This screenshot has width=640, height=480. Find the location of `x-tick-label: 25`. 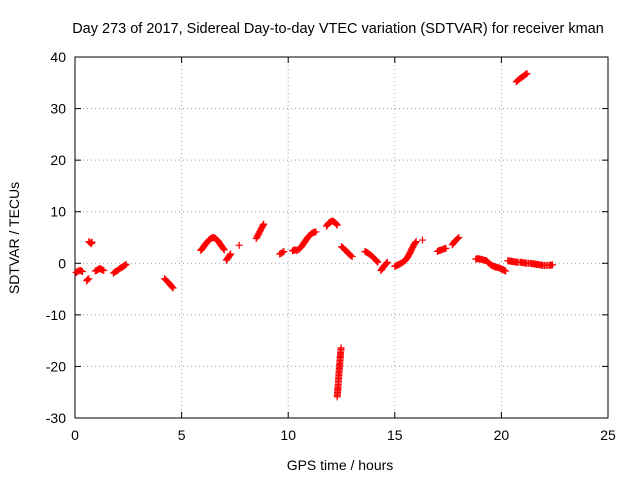

x-tick-label: 25 is located at coordinates (608, 435).